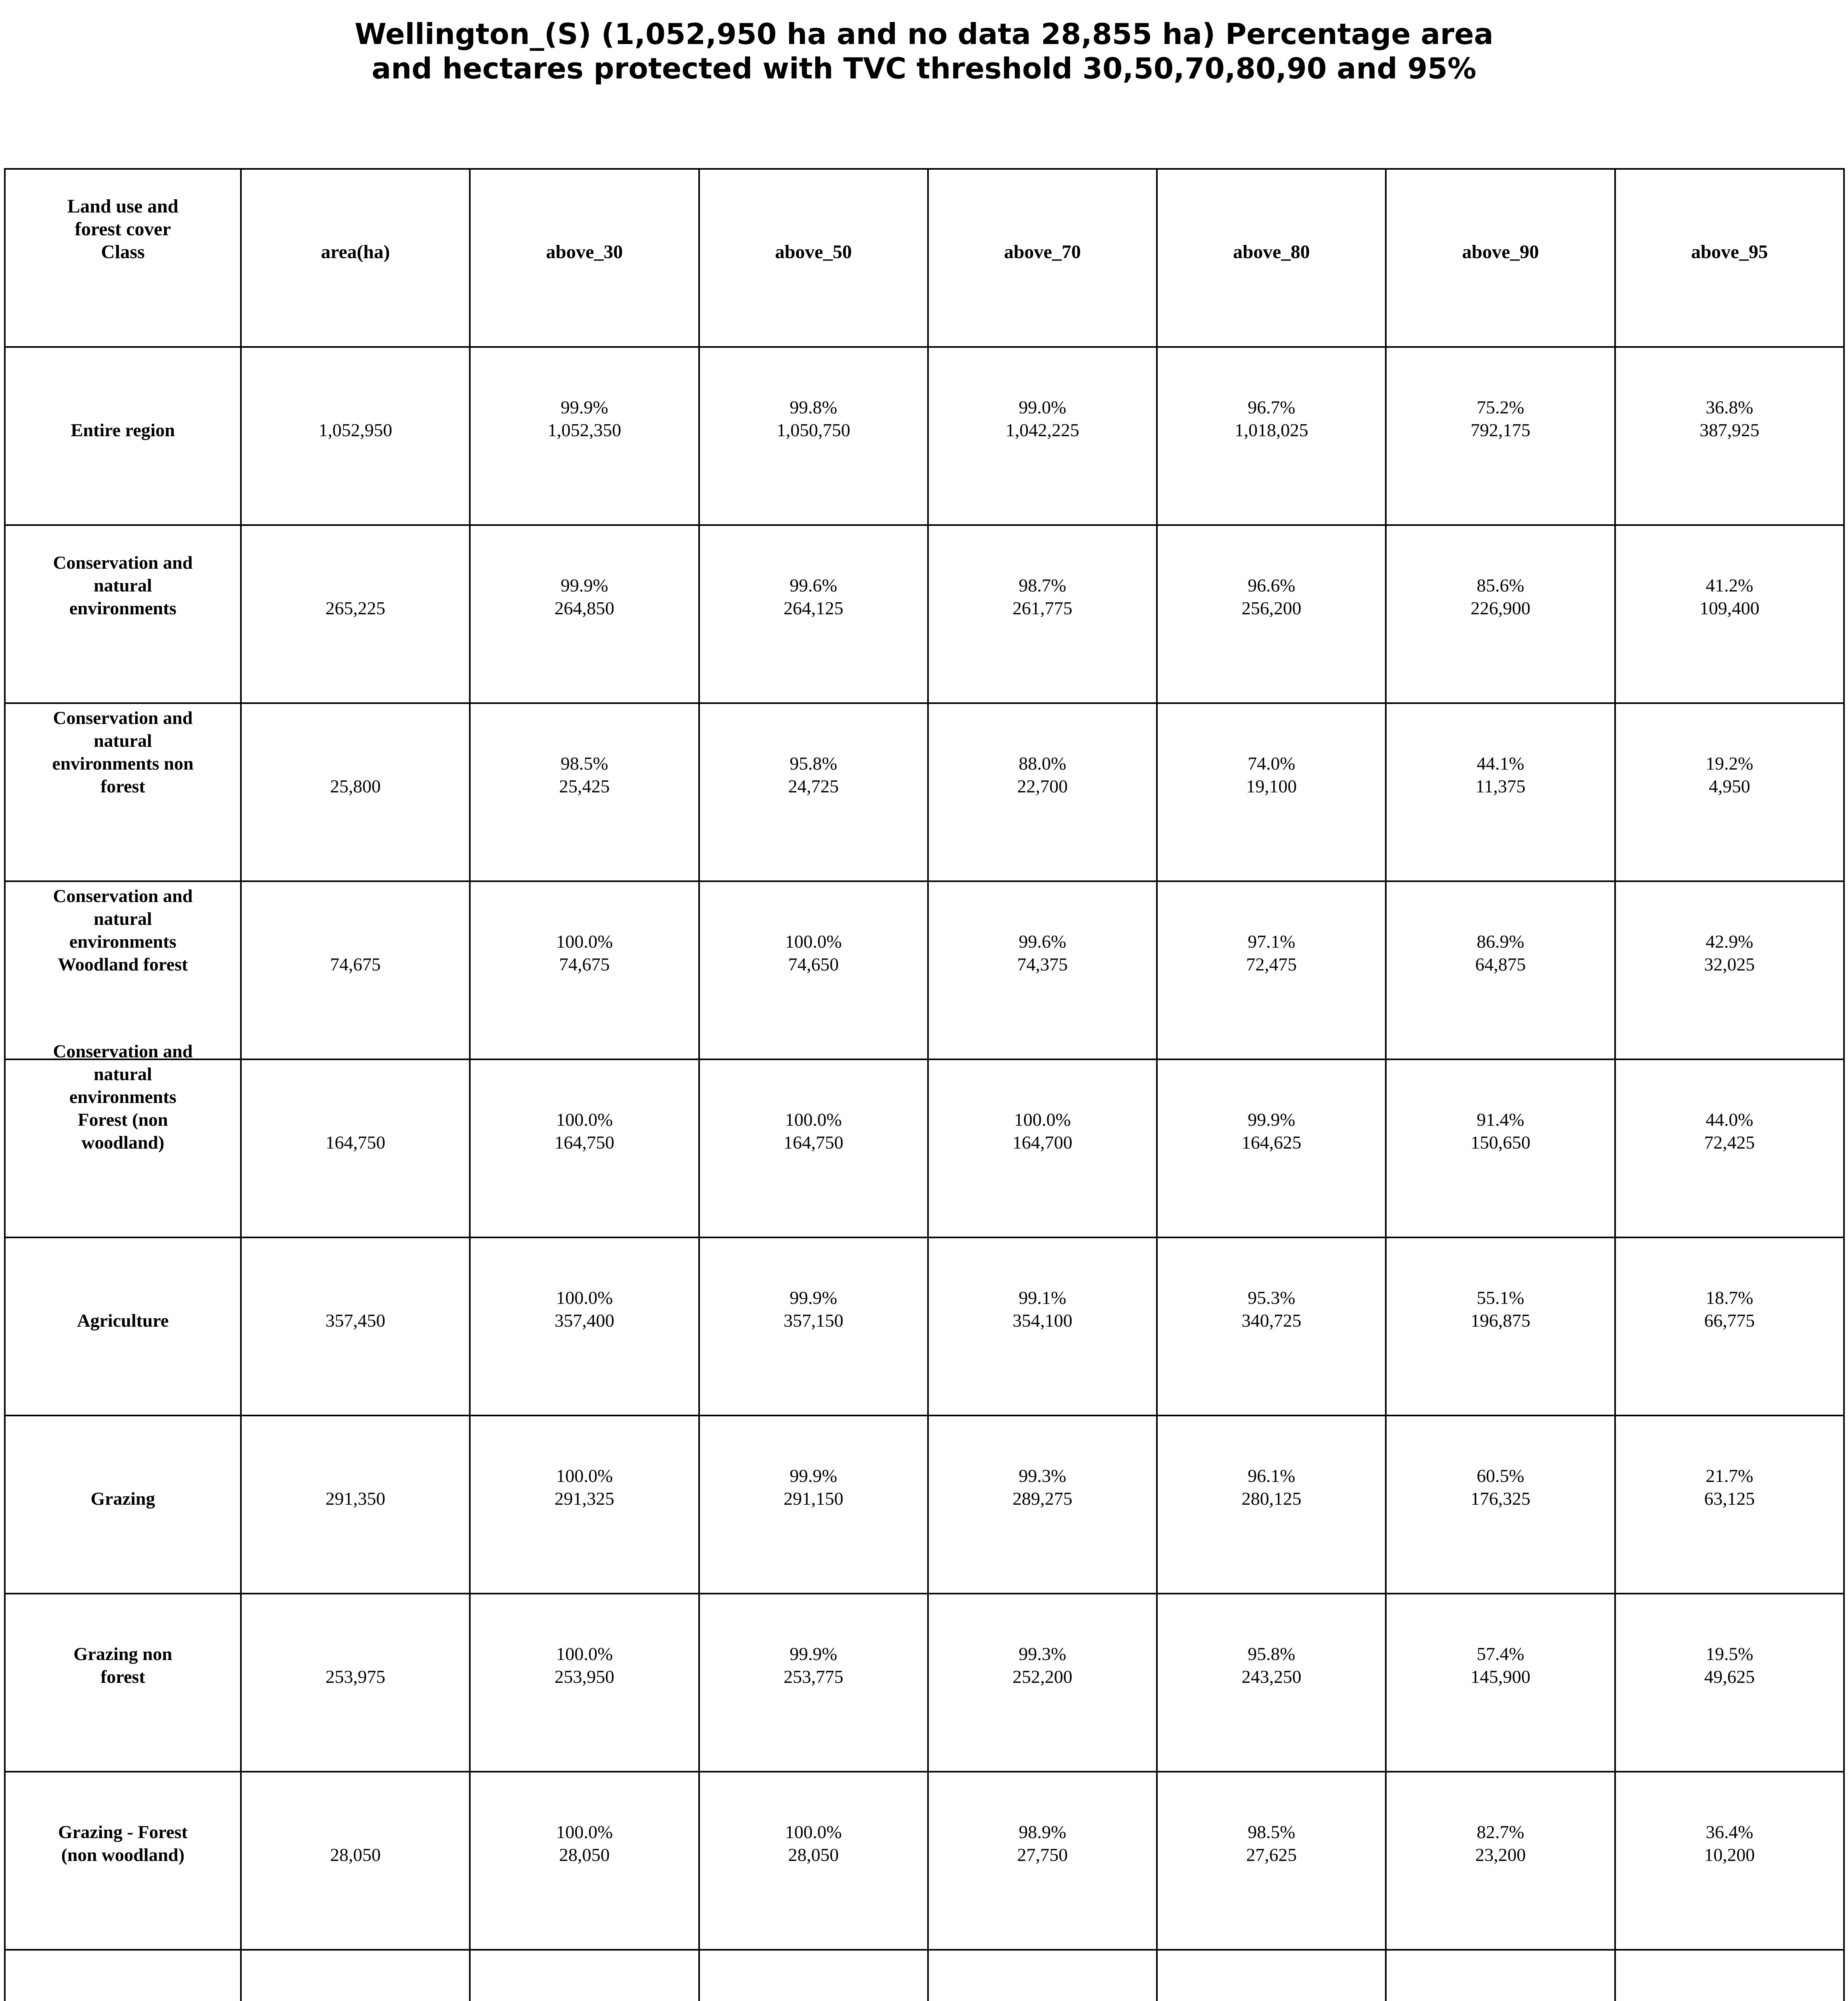  Describe the element at coordinates (1042, 1498) in the screenshot. I see `hectares-value: 289,275` at that location.